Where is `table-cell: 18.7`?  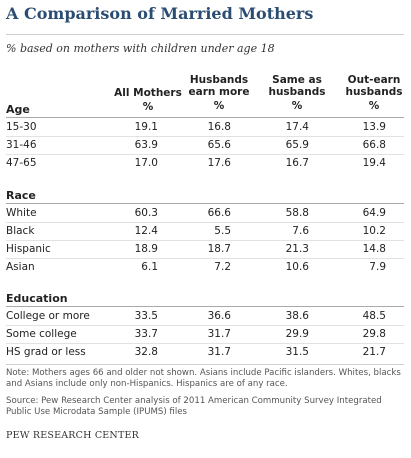 table-cell: 18.7 is located at coordinates (219, 249).